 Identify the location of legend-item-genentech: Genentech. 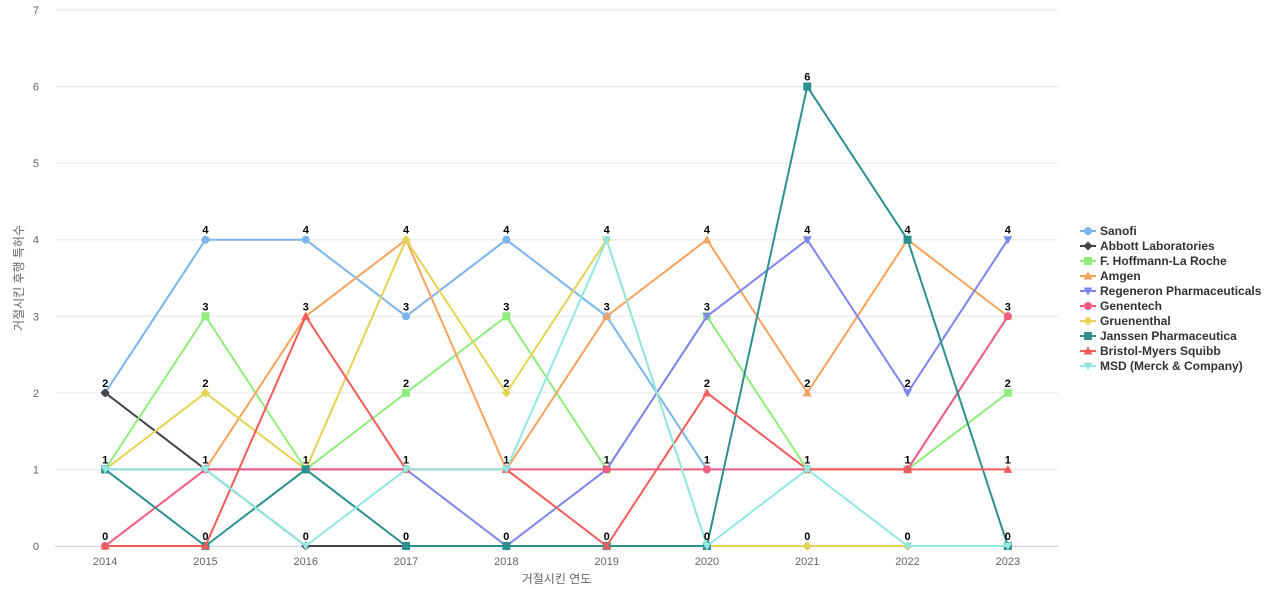
(1121, 306).